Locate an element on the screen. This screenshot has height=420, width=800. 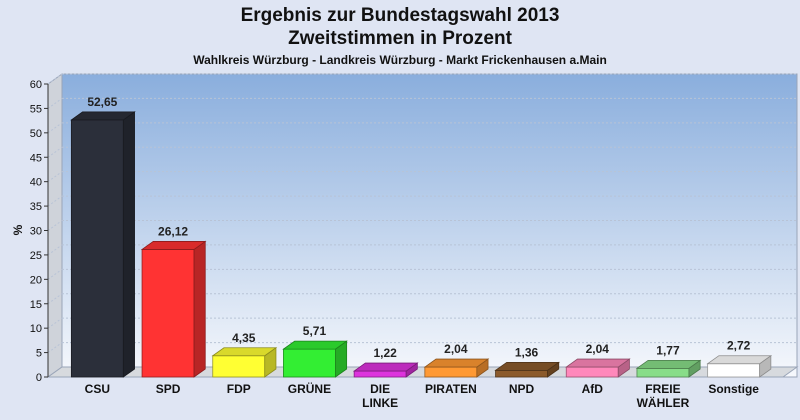
bar-value-label: 4,35 is located at coordinates (244, 338).